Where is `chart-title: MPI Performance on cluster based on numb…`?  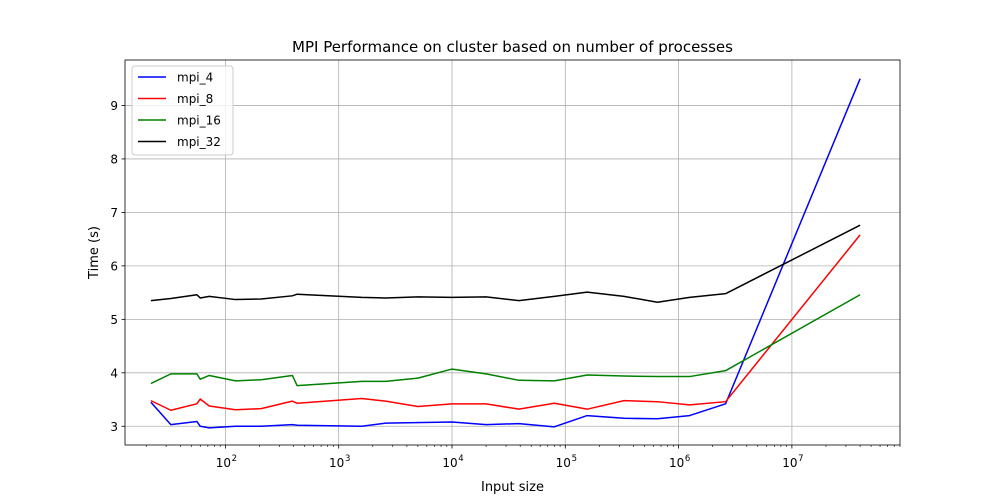 chart-title: MPI Performance on cluster based on numb… is located at coordinates (512, 47).